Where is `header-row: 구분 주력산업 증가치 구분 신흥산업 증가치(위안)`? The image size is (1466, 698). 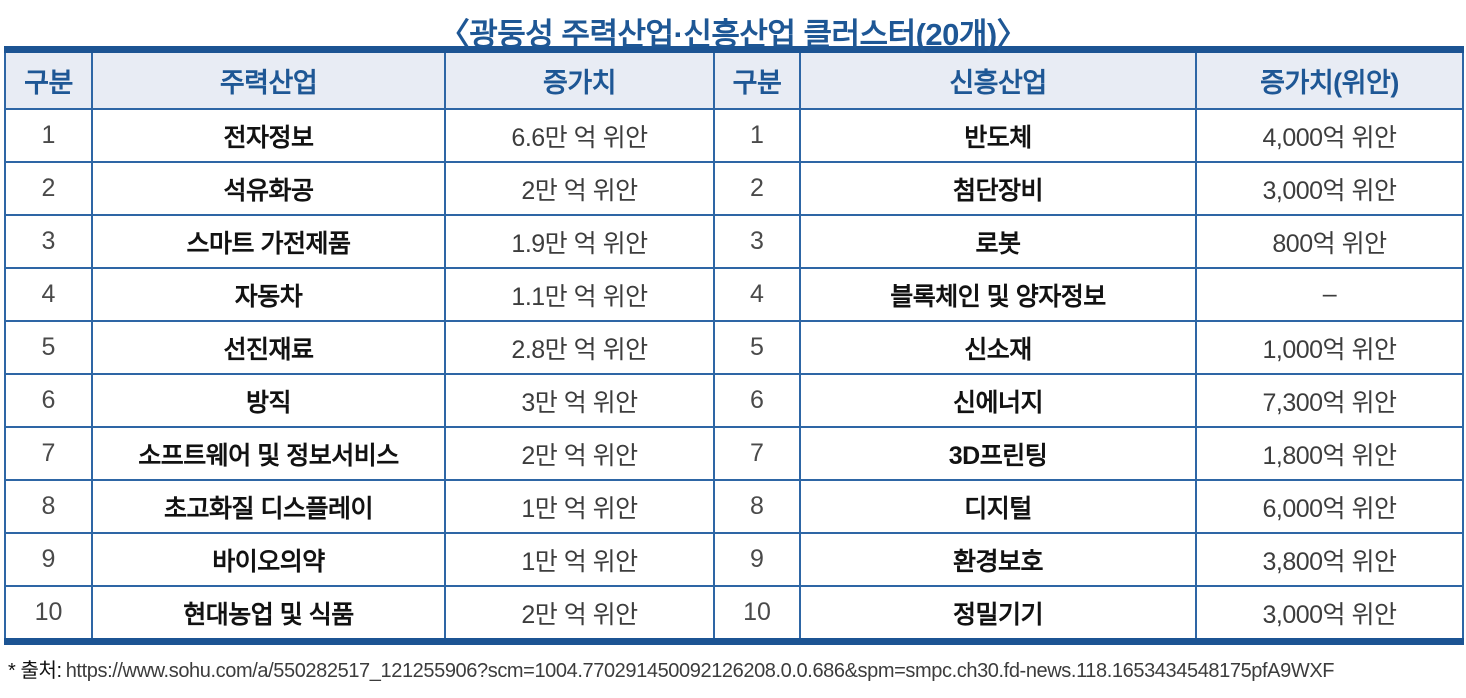 header-row: 구분 주력산업 증가치 구분 신흥산업 증가치(위안) is located at coordinates (734, 79).